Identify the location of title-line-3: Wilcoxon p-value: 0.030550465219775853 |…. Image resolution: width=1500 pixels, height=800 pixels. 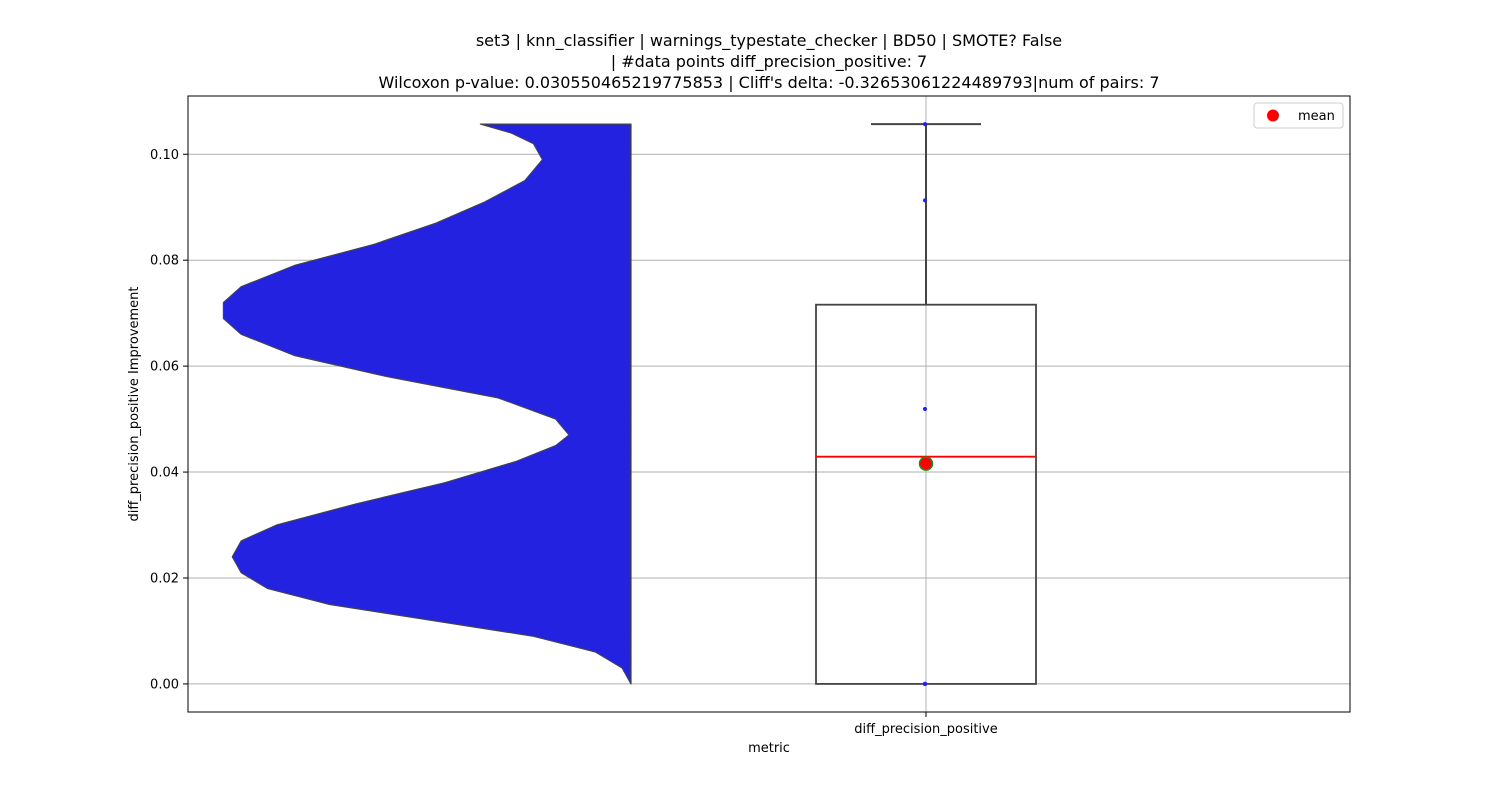
(768, 82).